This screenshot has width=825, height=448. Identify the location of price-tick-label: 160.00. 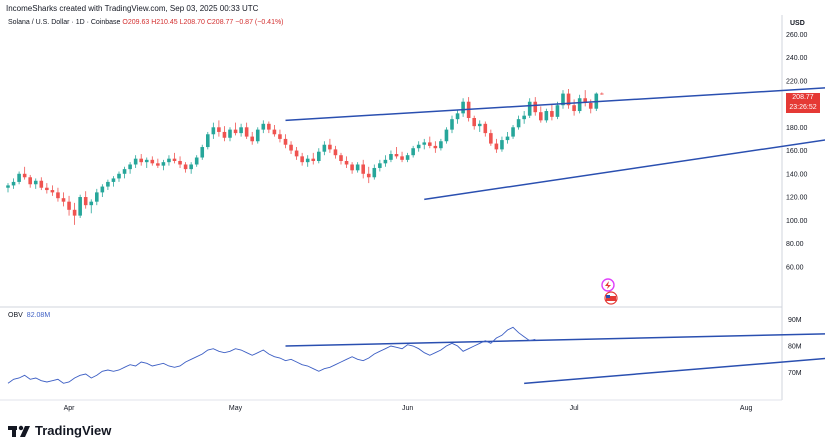
(797, 151).